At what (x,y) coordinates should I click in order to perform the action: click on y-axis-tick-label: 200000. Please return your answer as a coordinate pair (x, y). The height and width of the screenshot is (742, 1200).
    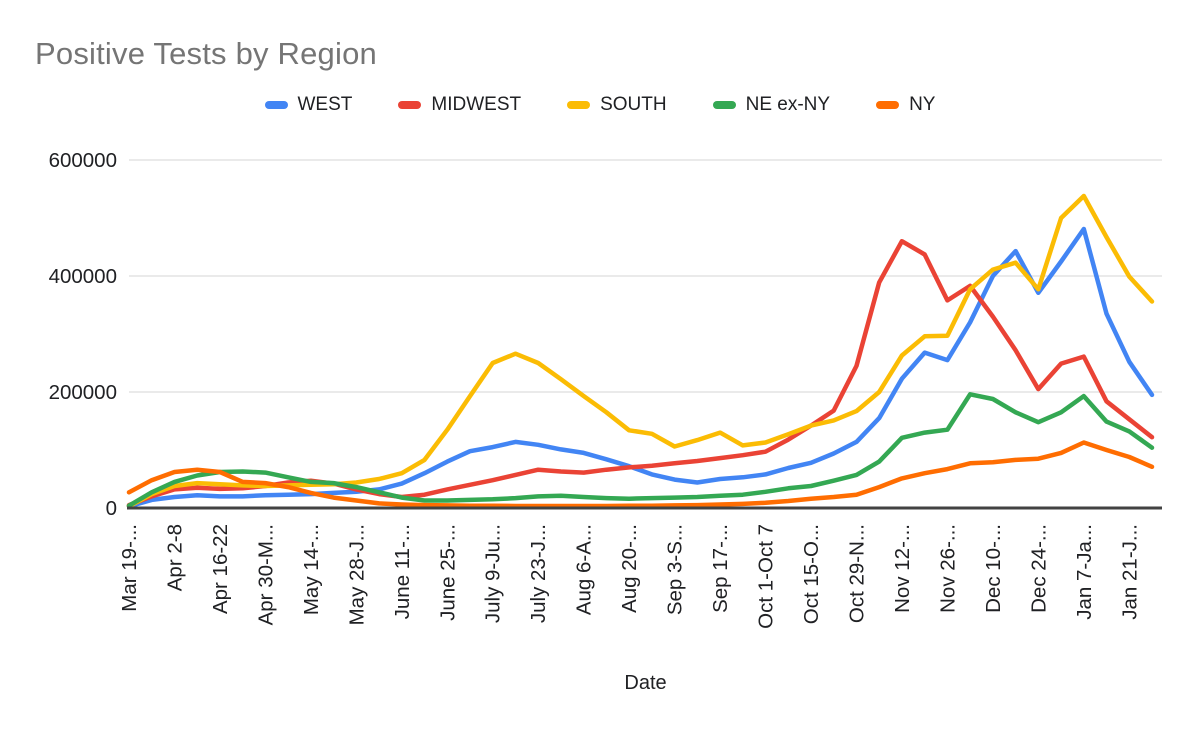
    Looking at the image, I should click on (83, 392).